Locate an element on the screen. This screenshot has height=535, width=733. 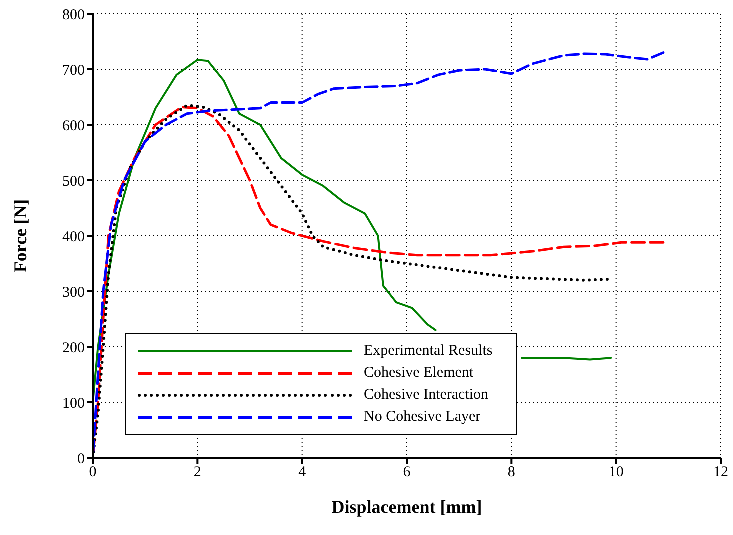
legend-label: No Cohesive Layer is located at coordinates (422, 417).